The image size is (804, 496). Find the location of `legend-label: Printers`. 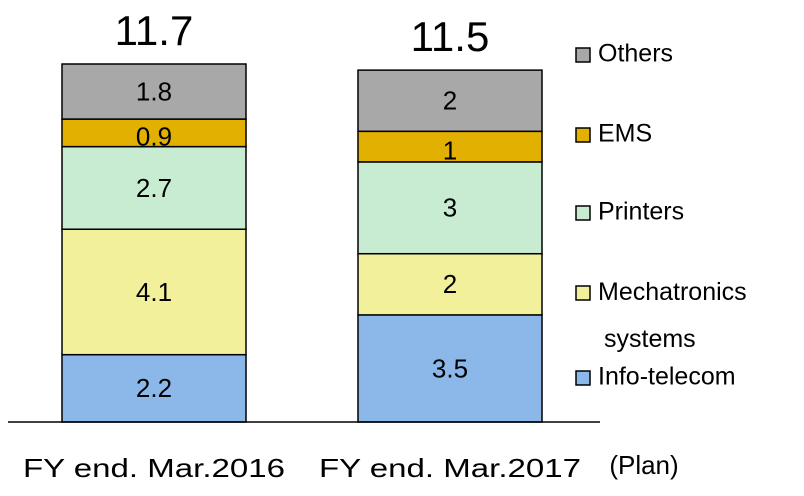

legend-label: Printers is located at coordinates (641, 212).